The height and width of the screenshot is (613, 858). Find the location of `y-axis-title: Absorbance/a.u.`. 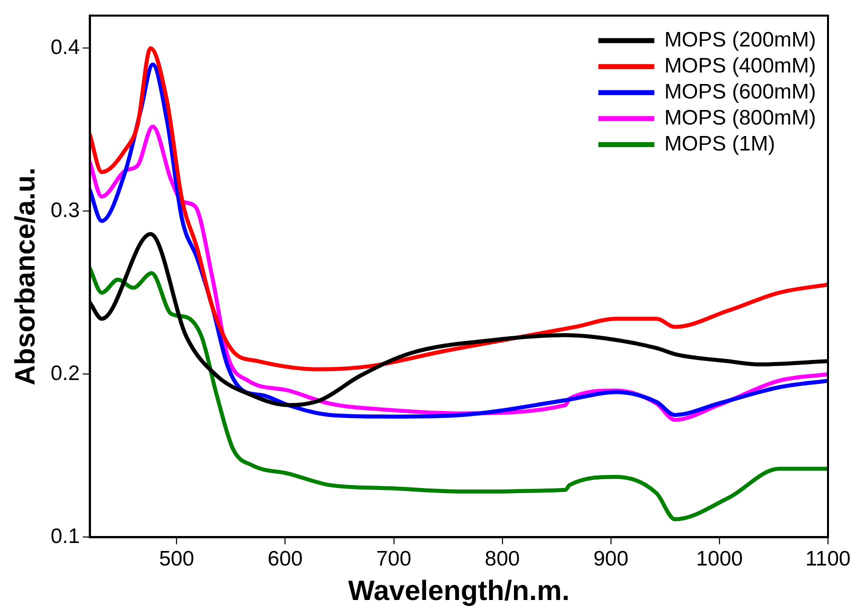

y-axis-title: Absorbance/a.u. is located at coordinates (25, 276).